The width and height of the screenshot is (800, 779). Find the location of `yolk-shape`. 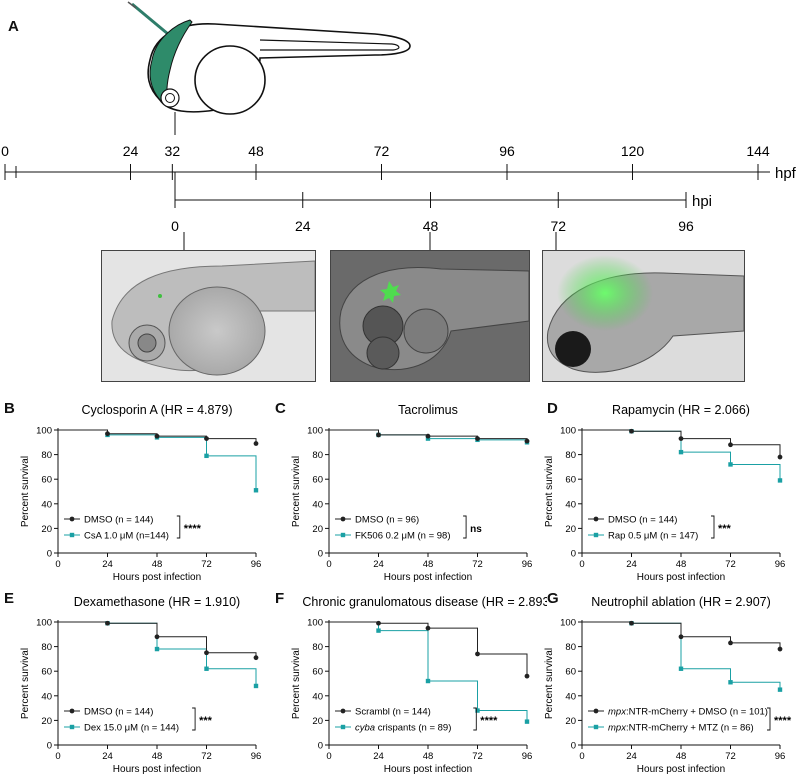

yolk-shape is located at coordinates (230, 80).